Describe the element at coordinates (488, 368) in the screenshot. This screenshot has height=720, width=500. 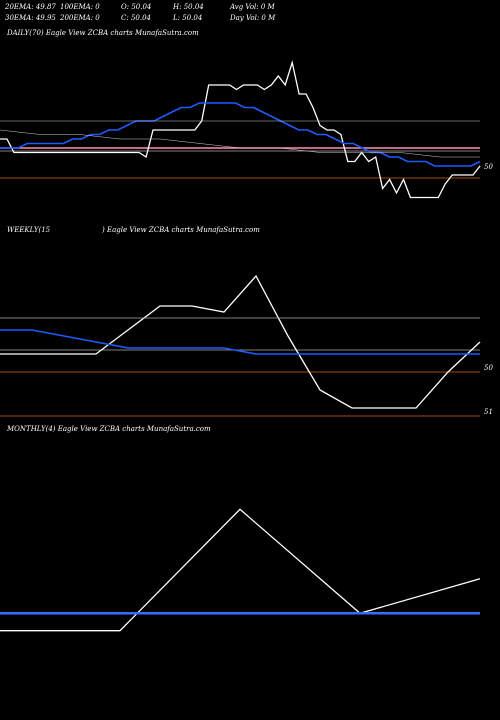
I see `weekly-y-tick-50: 50` at that location.